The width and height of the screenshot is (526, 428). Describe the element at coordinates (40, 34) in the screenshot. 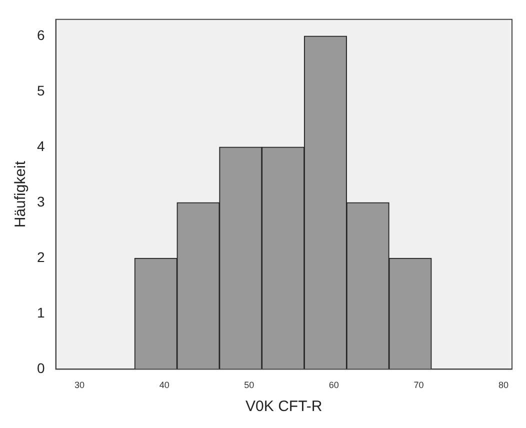

I see `y-tick-label: 6` at that location.